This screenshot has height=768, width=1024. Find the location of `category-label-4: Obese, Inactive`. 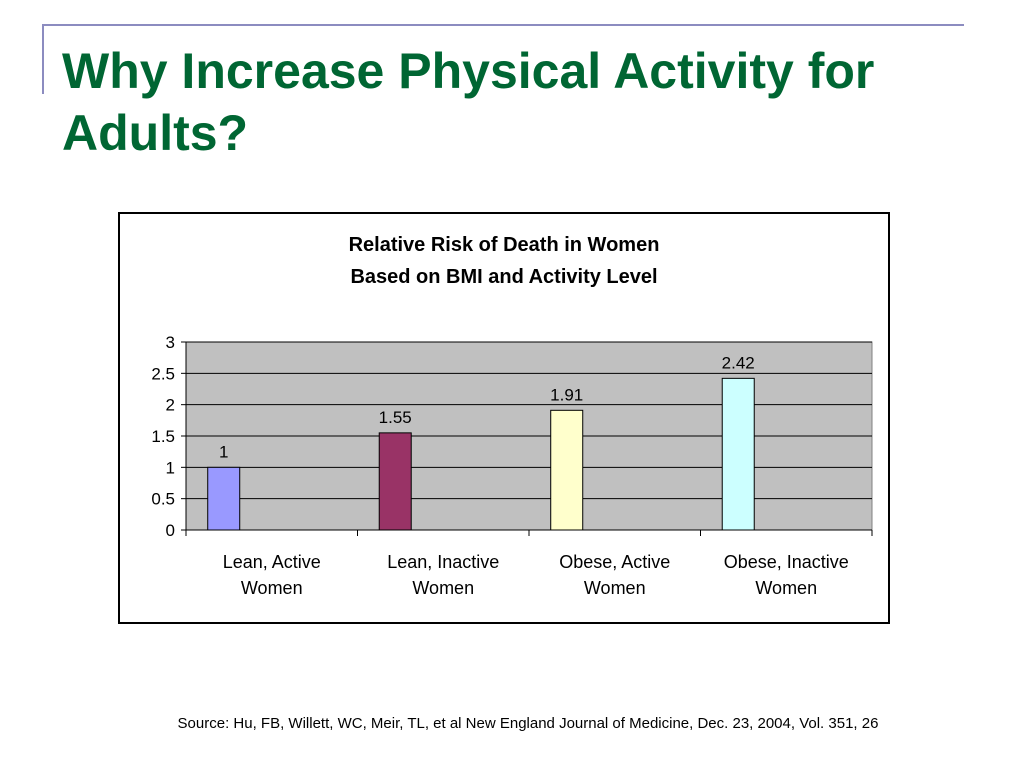

category-label-4: Obese, Inactive is located at coordinates (786, 562).